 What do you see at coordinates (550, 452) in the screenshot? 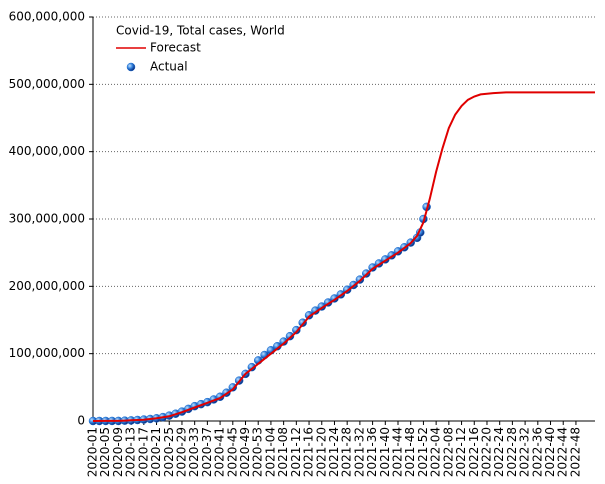
I see `x-tick-label: 2022-40` at bounding box center [550, 452].